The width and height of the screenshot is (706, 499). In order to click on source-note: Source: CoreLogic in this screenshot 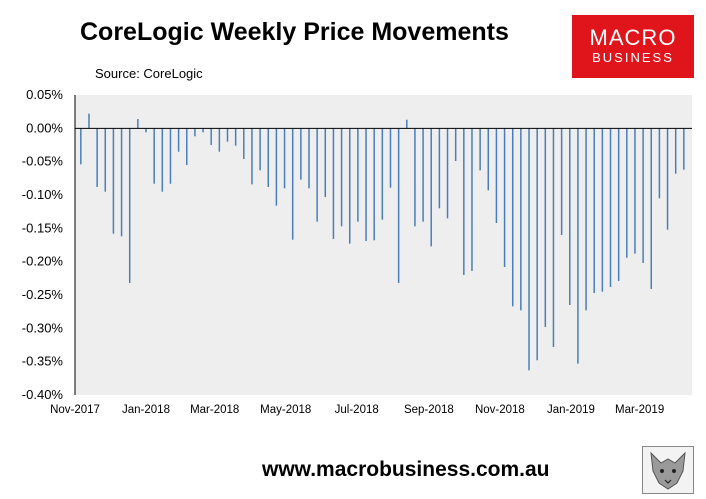, I will do `click(149, 73)`.